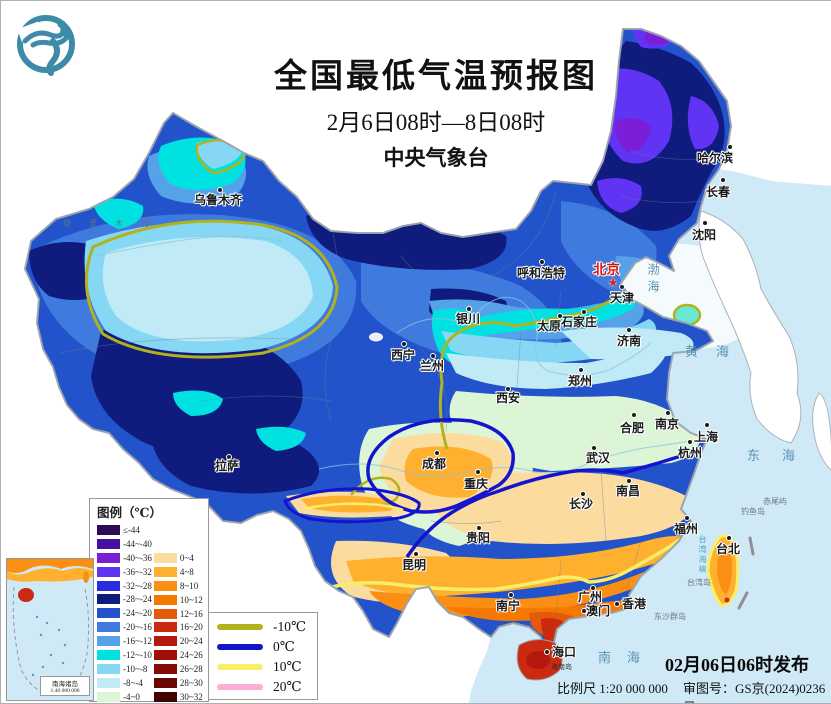  I want to click on legend-row: 16~20, so click(178, 627).